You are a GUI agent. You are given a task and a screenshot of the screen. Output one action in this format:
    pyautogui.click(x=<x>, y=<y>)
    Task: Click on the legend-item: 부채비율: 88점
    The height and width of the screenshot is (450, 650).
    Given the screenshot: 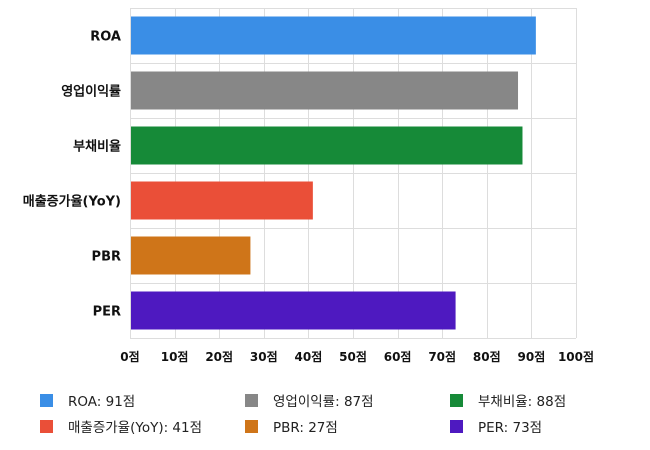 What is the action you would take?
    pyautogui.click(x=508, y=400)
    